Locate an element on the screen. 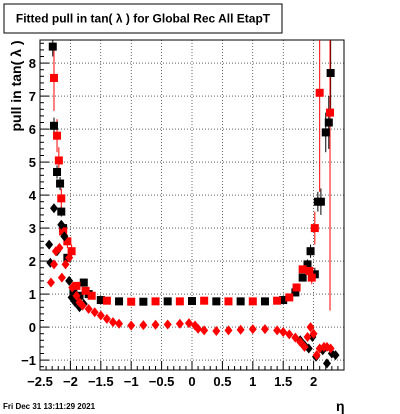 The image size is (400, 414). x-tick-labels: −2.5 −2 −1.5 −1 −0.5 0 0.5 1 1.5 2 is located at coordinates (172, 381).